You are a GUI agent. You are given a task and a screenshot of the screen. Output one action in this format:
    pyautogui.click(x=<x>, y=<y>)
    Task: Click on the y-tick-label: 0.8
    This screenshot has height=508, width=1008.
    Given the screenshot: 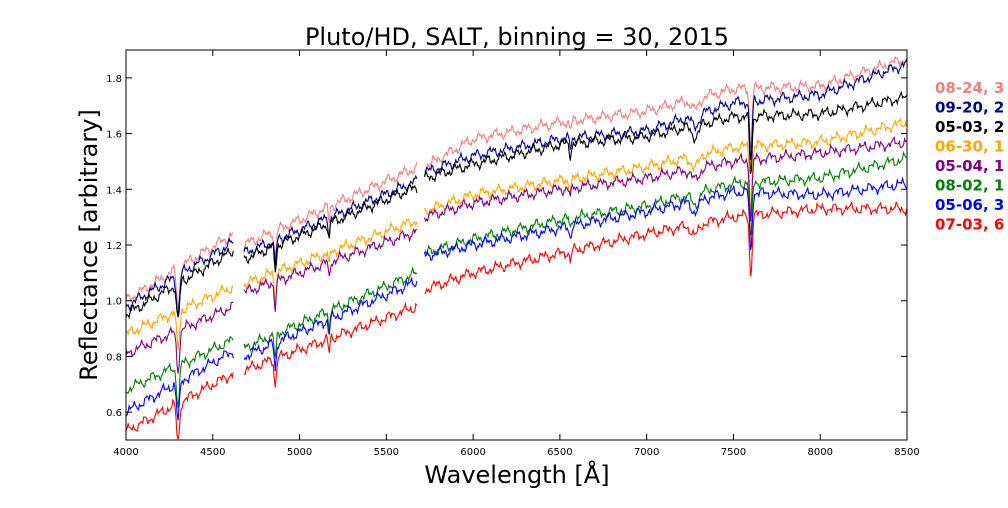 What is the action you would take?
    pyautogui.click(x=114, y=357)
    